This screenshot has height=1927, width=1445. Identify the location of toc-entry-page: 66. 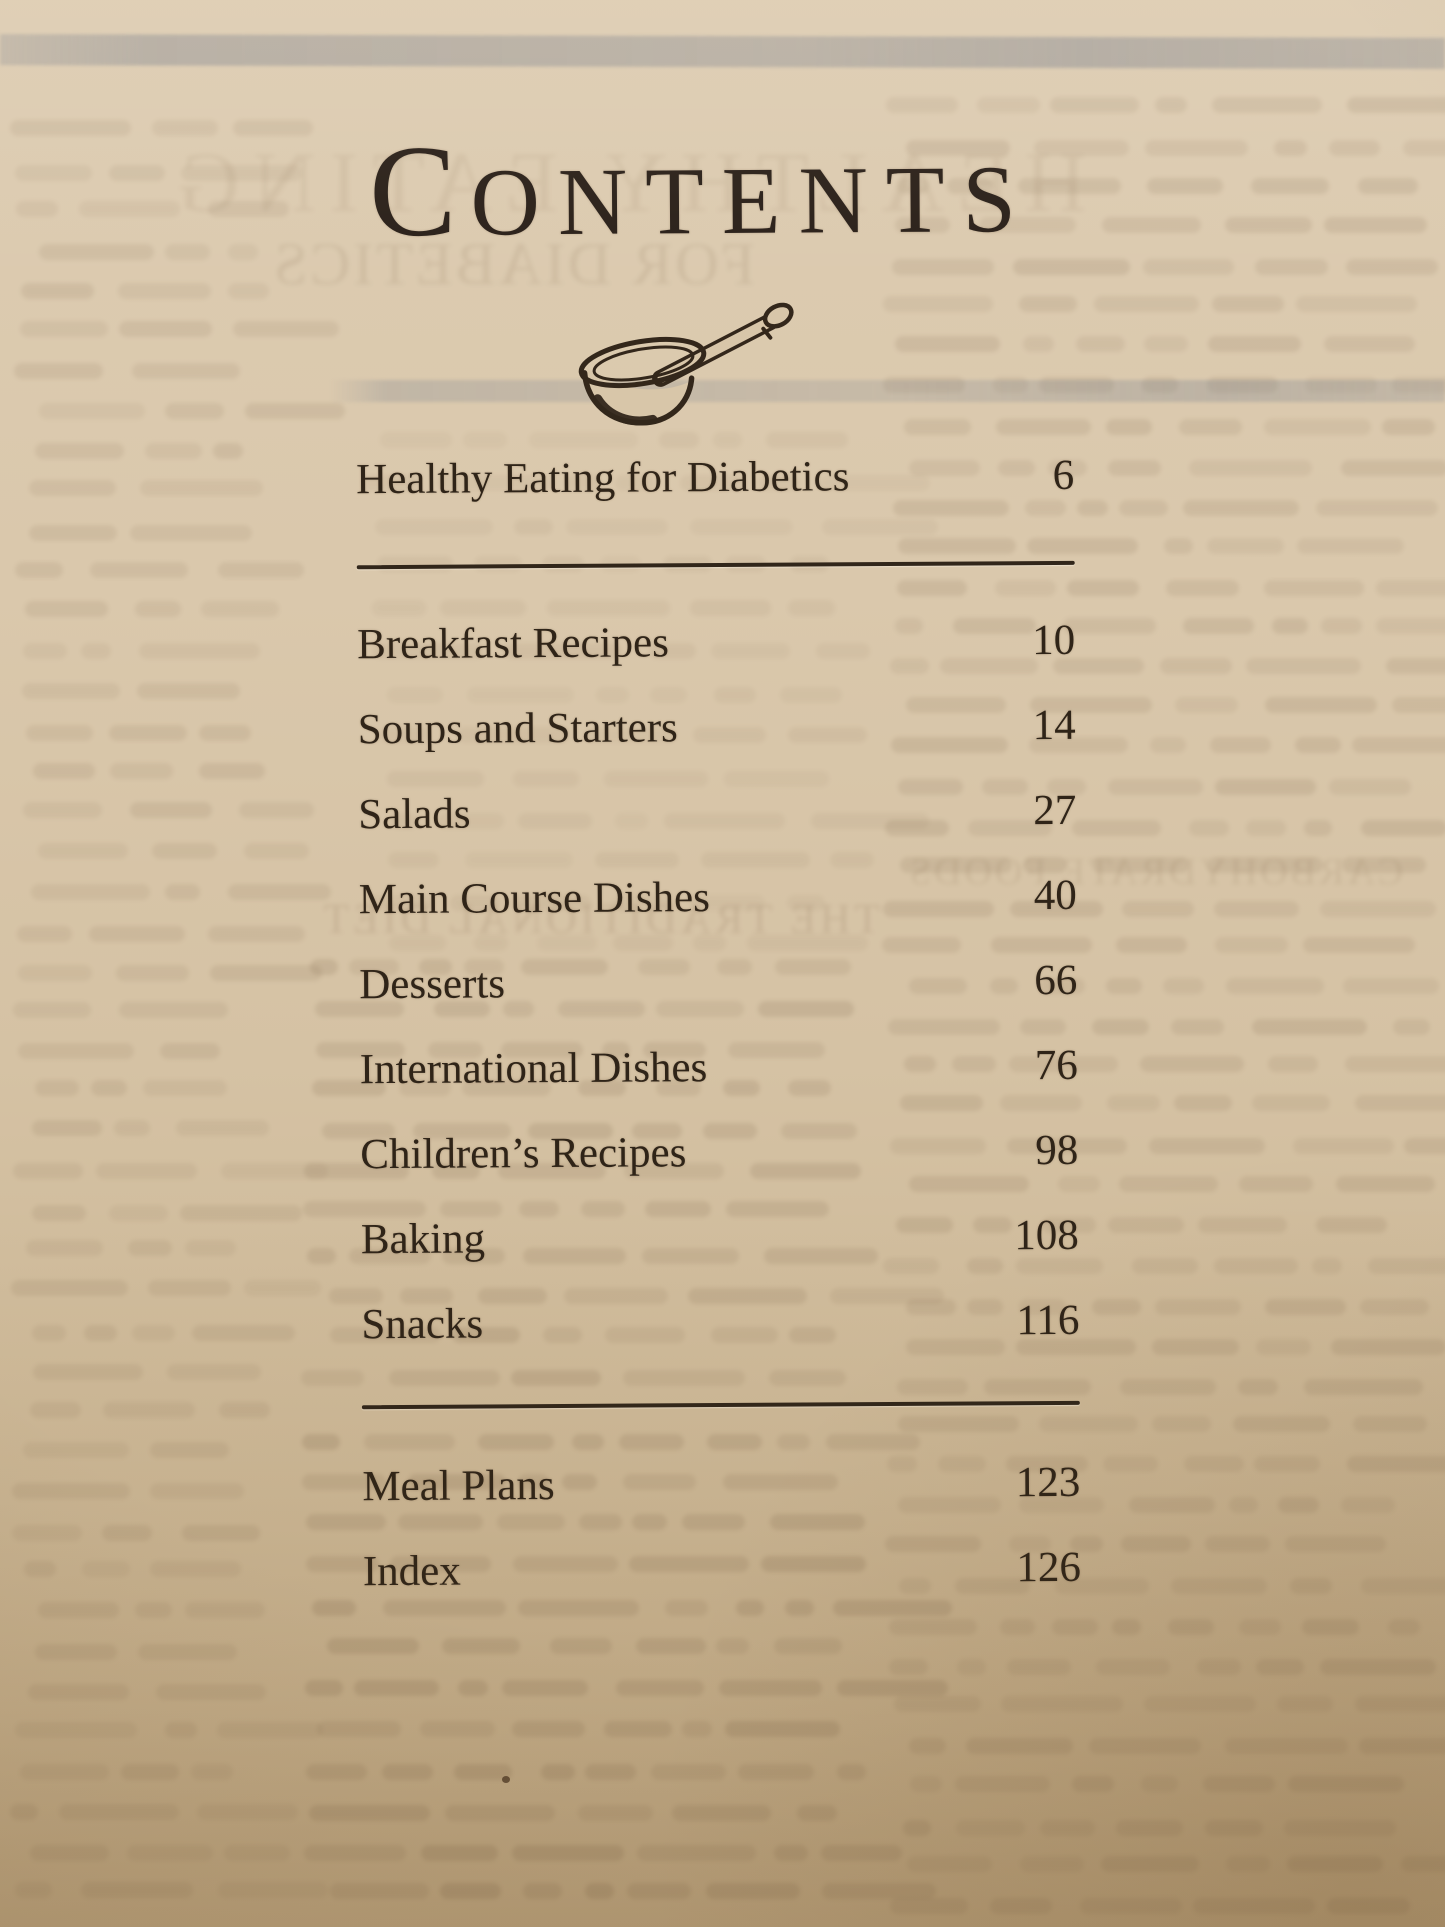
(1056, 980).